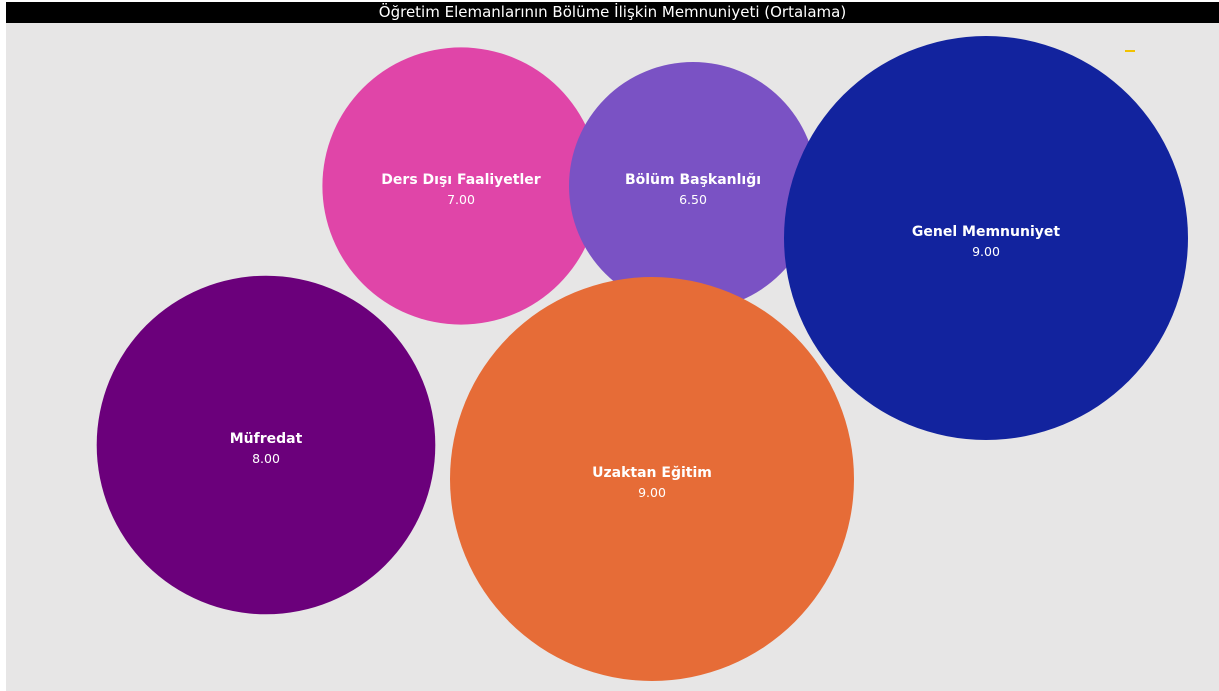 The width and height of the screenshot is (1219, 691). I want to click on bubble-label-uzaktan-egitim: Uzaktan Eğitim, so click(652, 473).